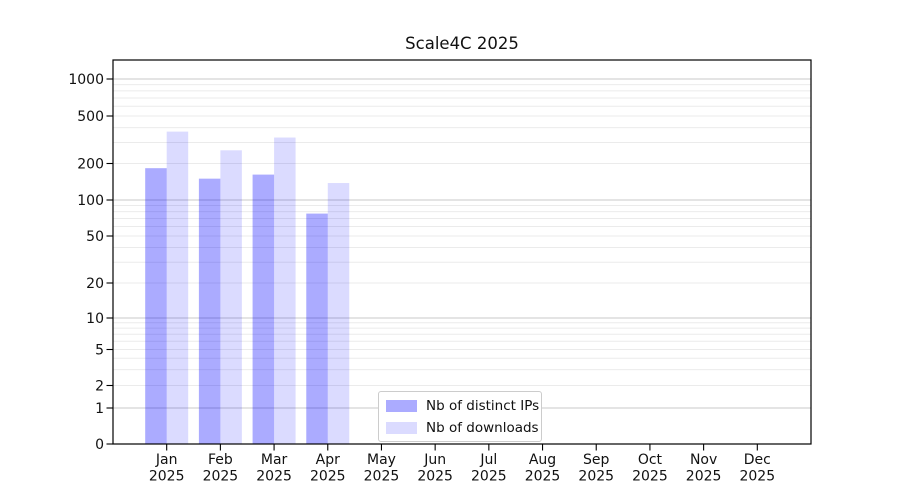 The width and height of the screenshot is (900, 500). I want to click on x-tick-label-month: Jul, so click(488, 460).